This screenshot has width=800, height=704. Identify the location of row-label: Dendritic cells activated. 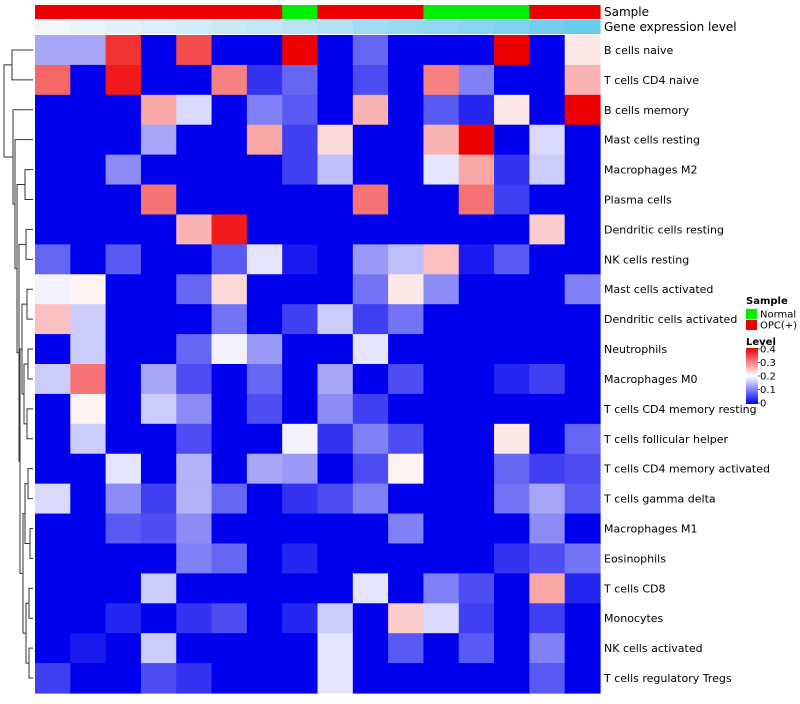
(670, 319).